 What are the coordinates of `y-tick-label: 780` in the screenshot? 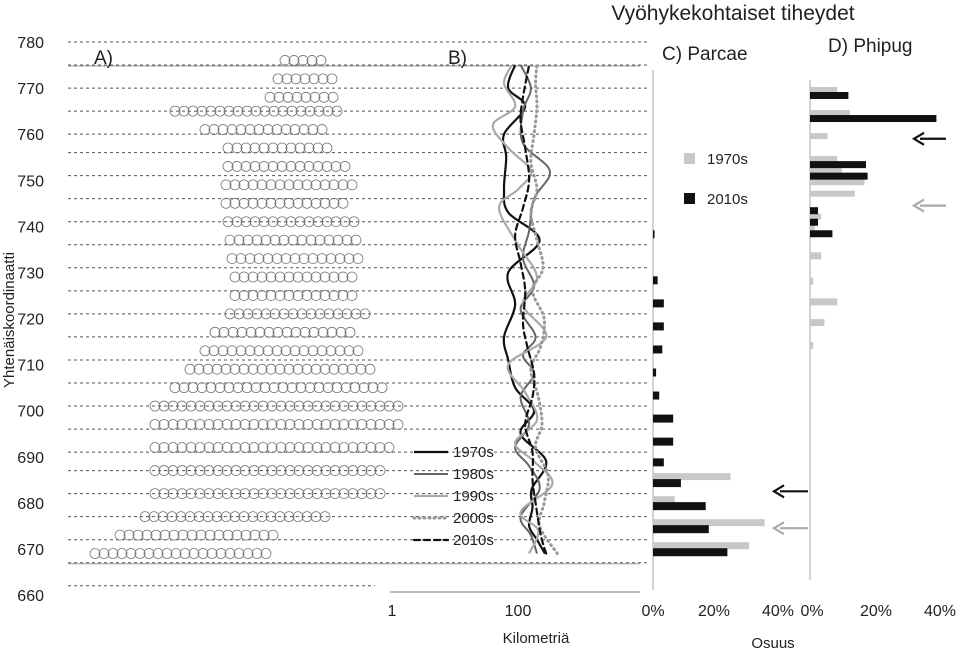 It's located at (30, 43).